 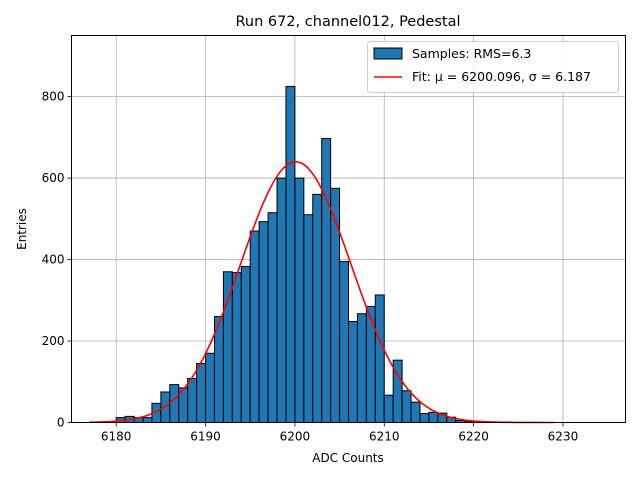 What do you see at coordinates (61, 423) in the screenshot?
I see `y-tick-label: 0` at bounding box center [61, 423].